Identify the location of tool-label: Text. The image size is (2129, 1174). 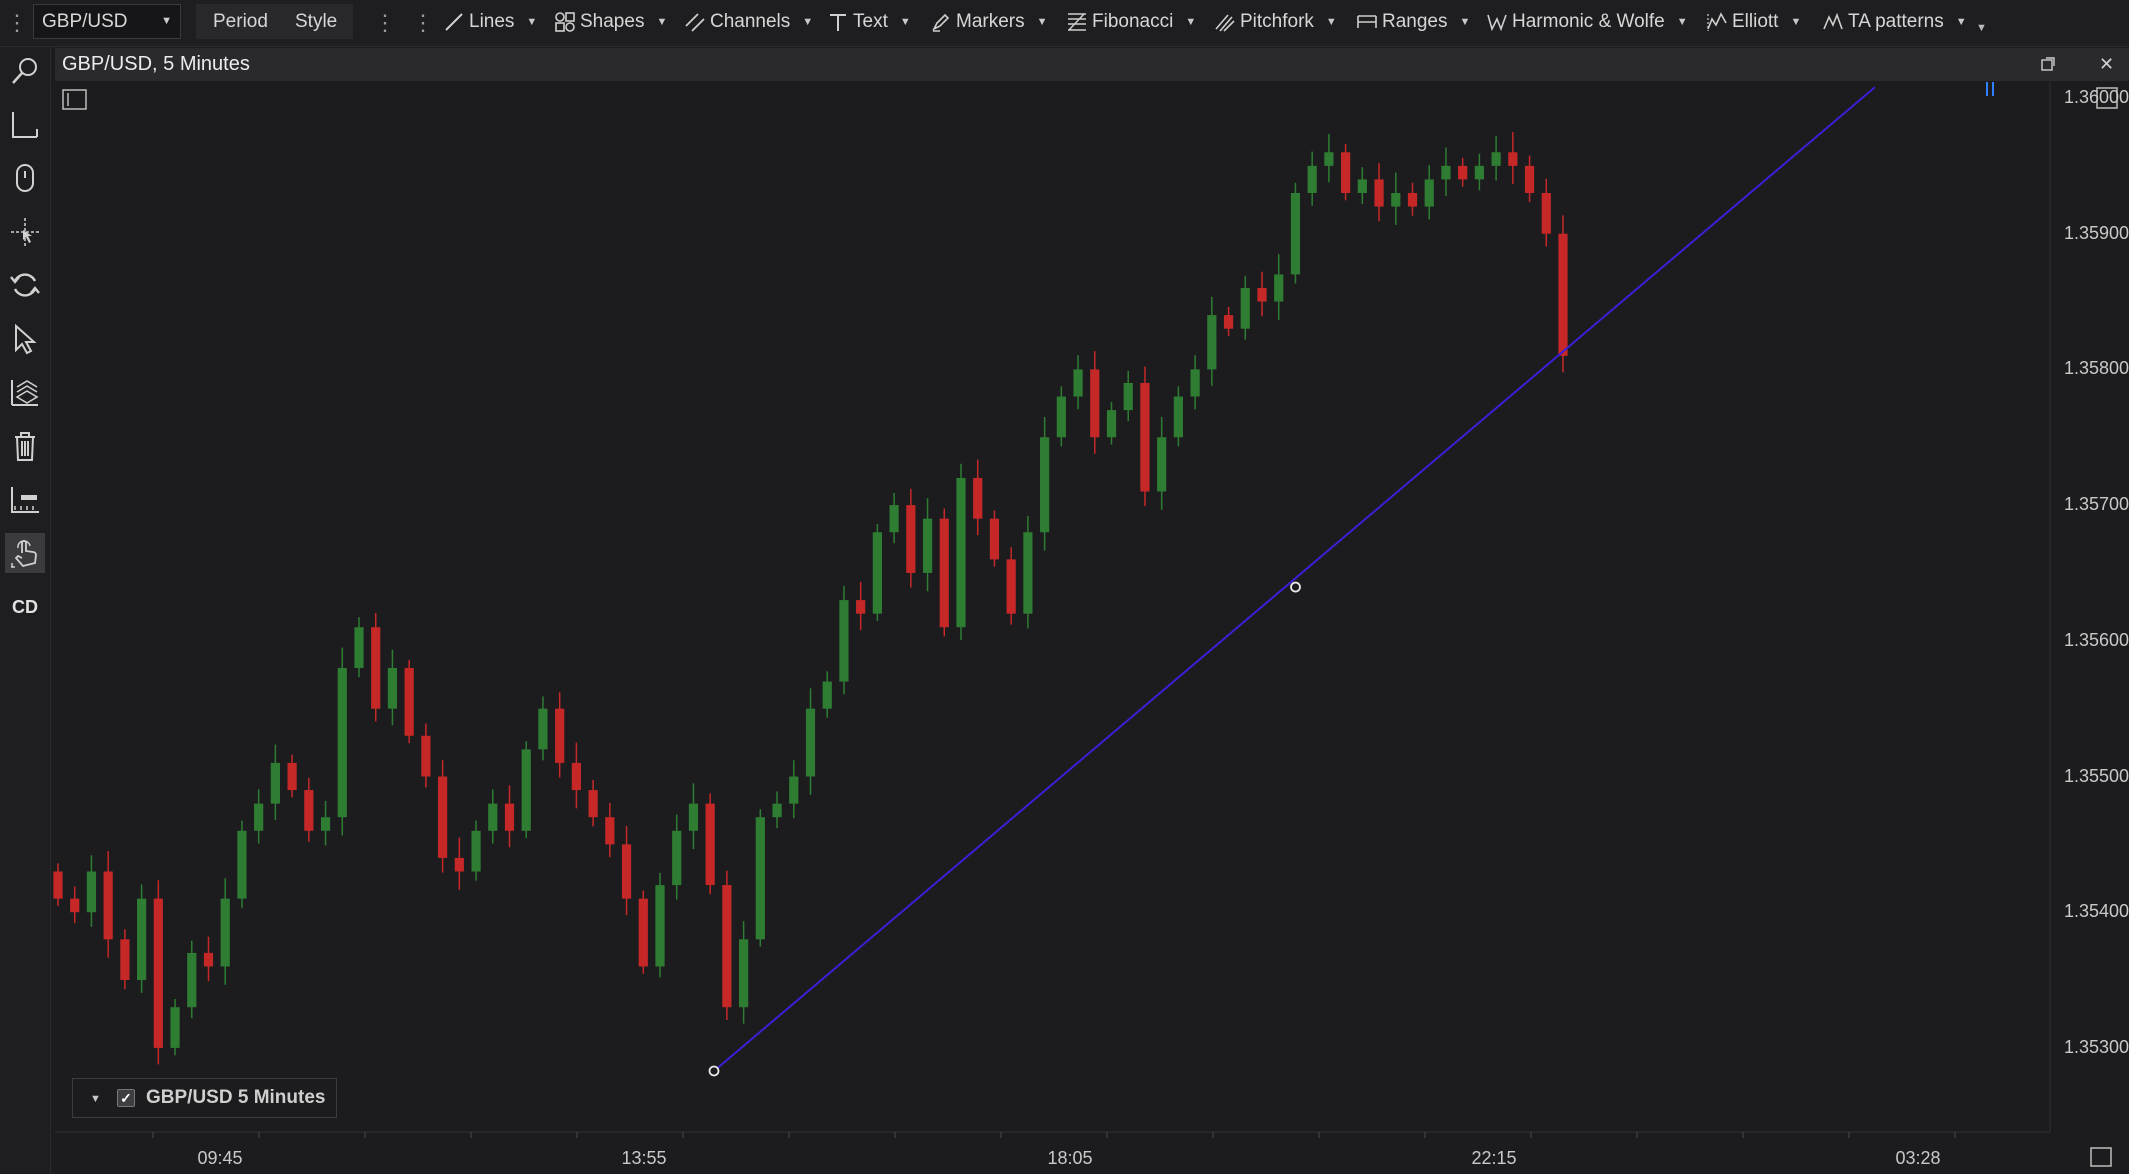
(870, 22).